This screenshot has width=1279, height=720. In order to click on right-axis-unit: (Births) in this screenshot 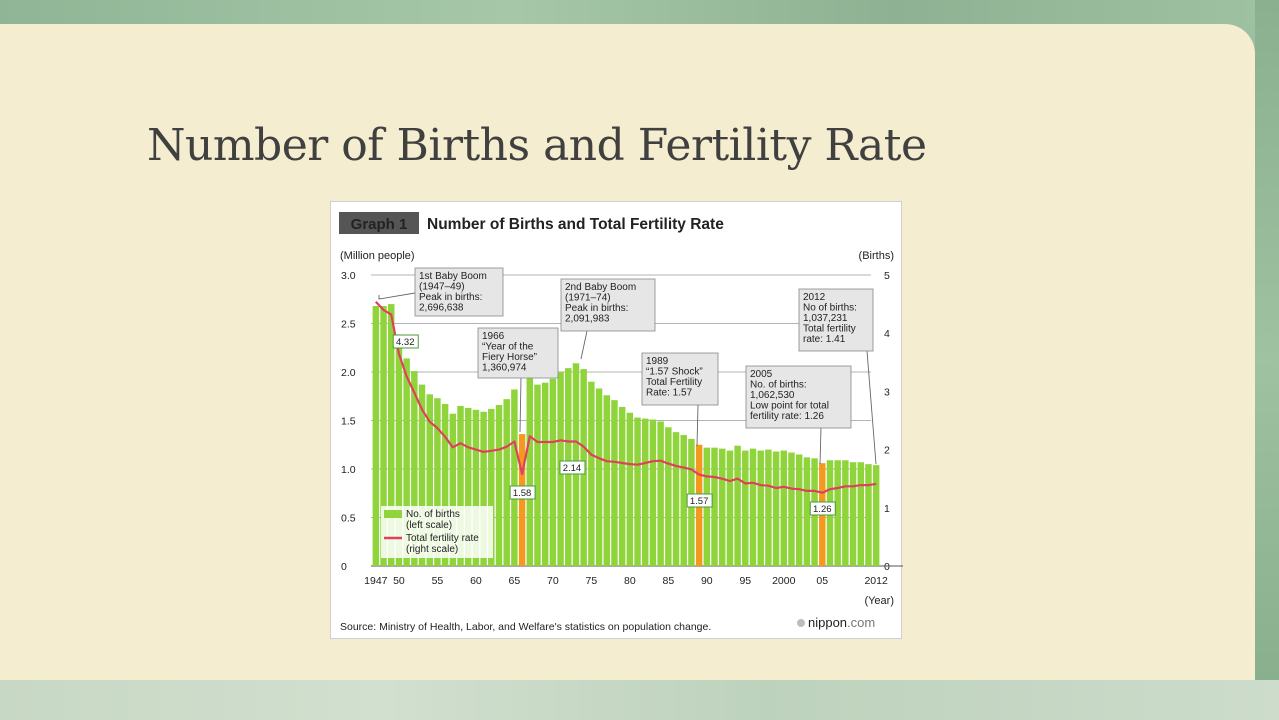, I will do `click(876, 256)`.